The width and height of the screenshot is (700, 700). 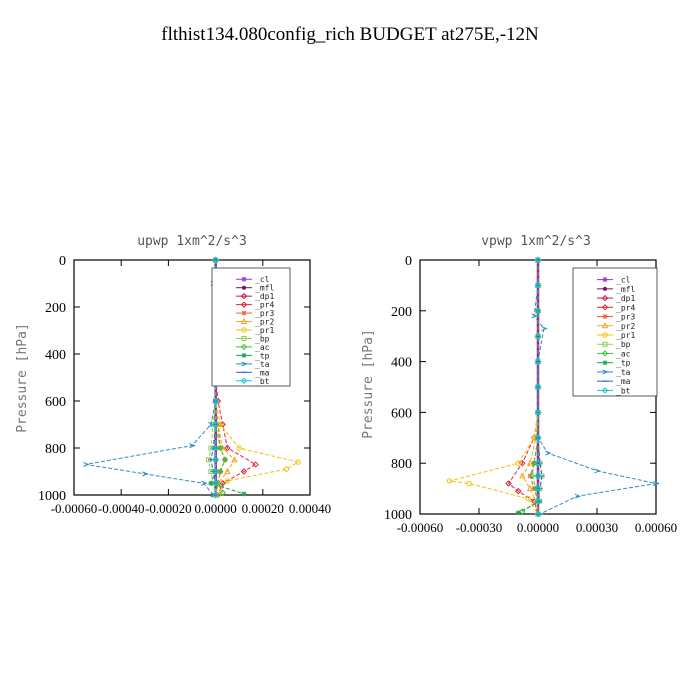 What do you see at coordinates (255, 322) in the screenshot?
I see `legend-item: _pr2` at bounding box center [255, 322].